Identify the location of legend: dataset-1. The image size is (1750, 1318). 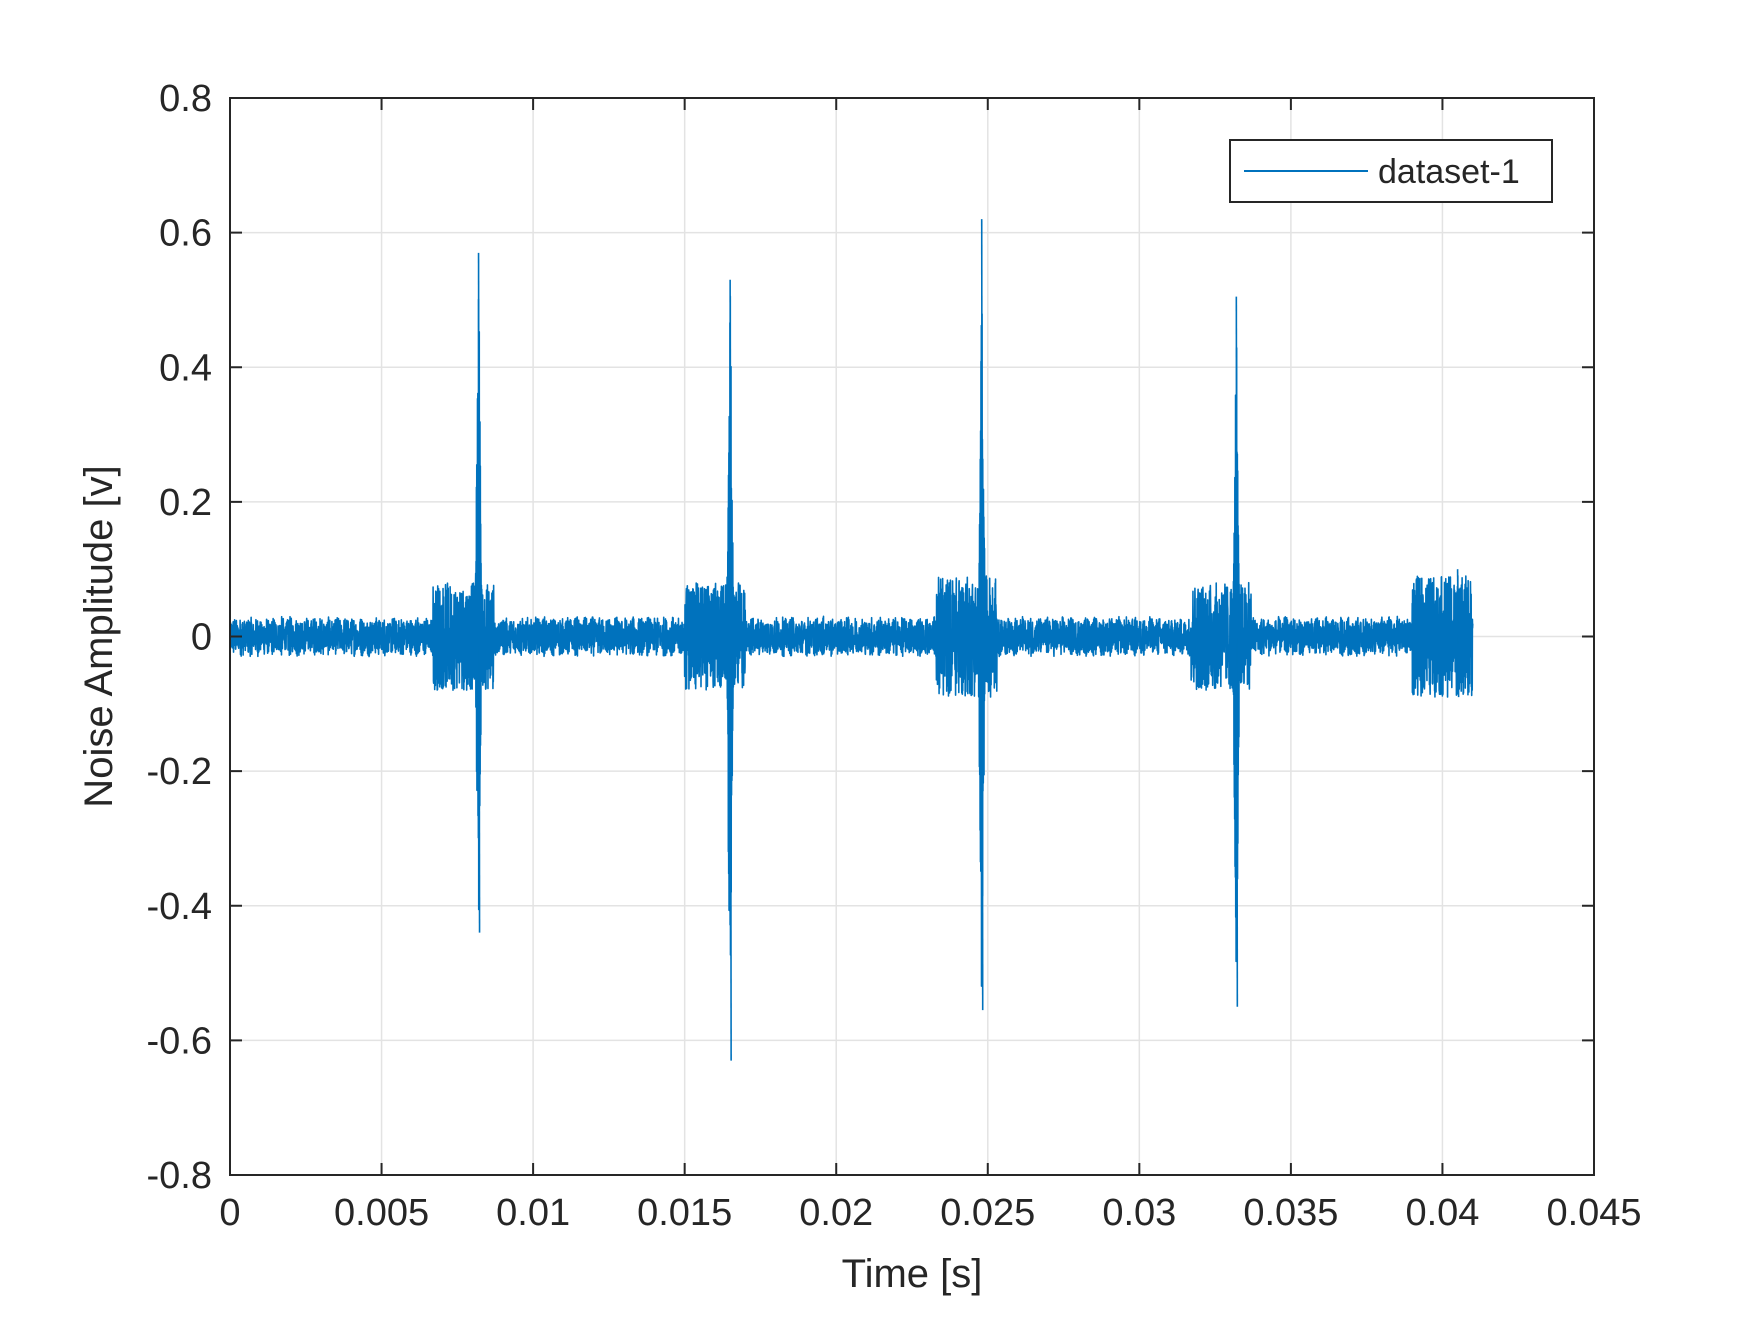
(1391, 171).